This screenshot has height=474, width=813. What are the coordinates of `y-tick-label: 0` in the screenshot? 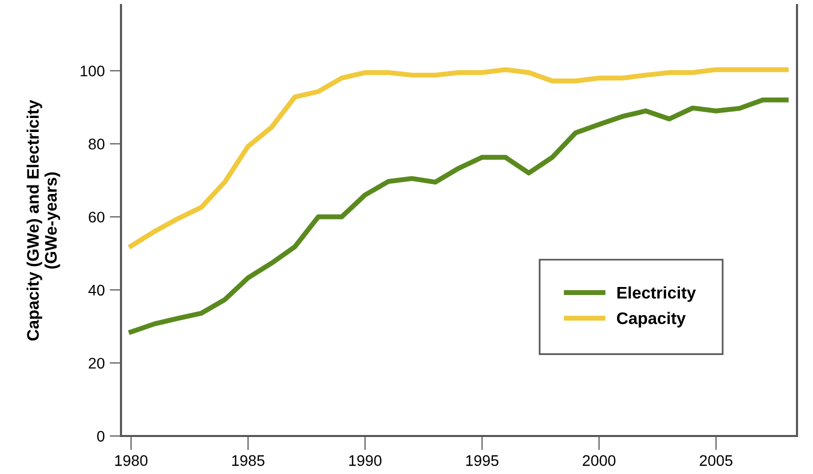 It's located at (100, 436).